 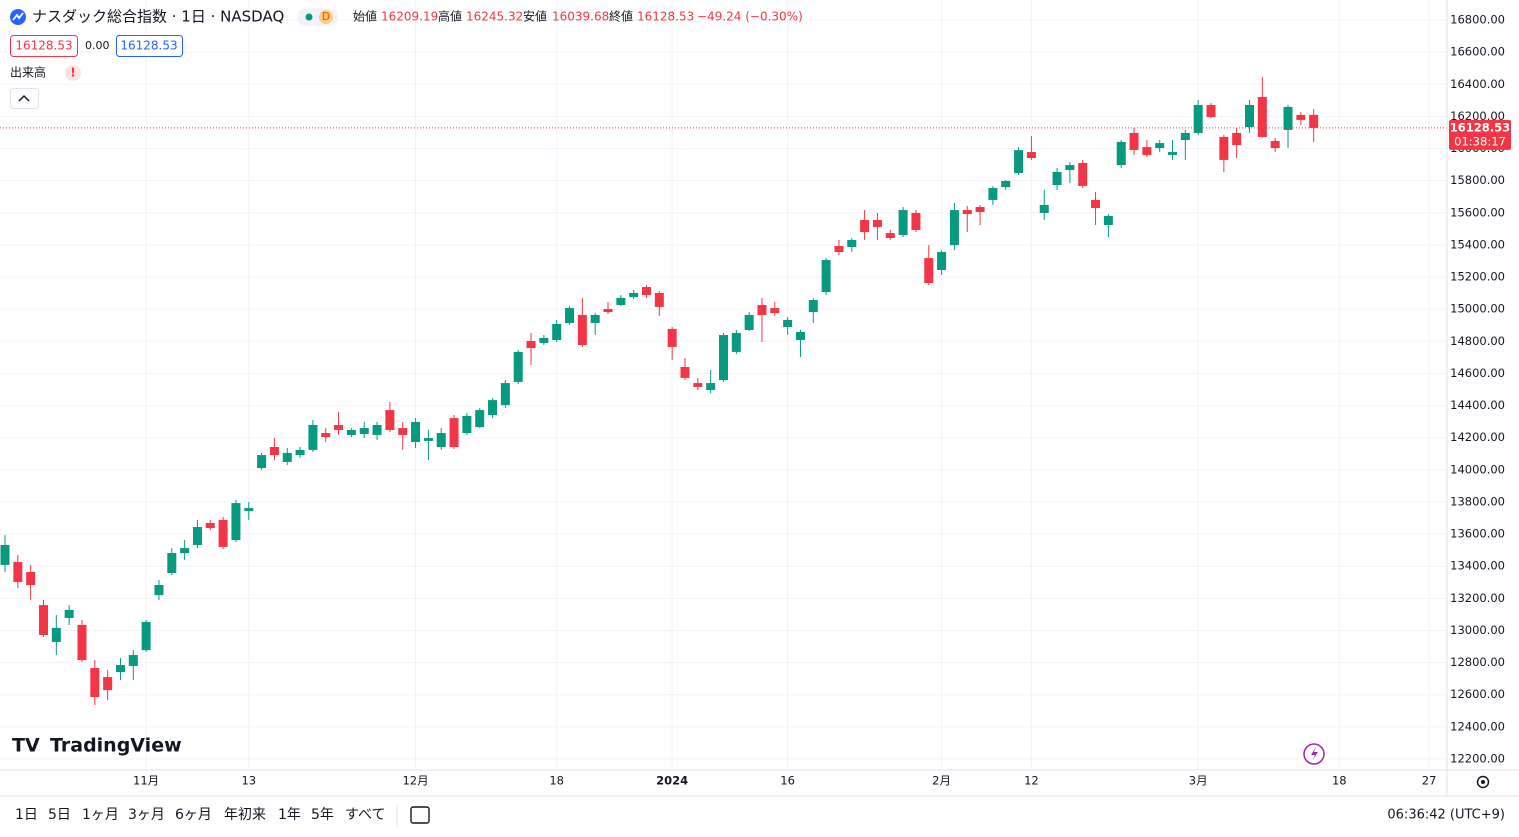 I want to click on y-tick-label: 14200.00, so click(x=1477, y=437).